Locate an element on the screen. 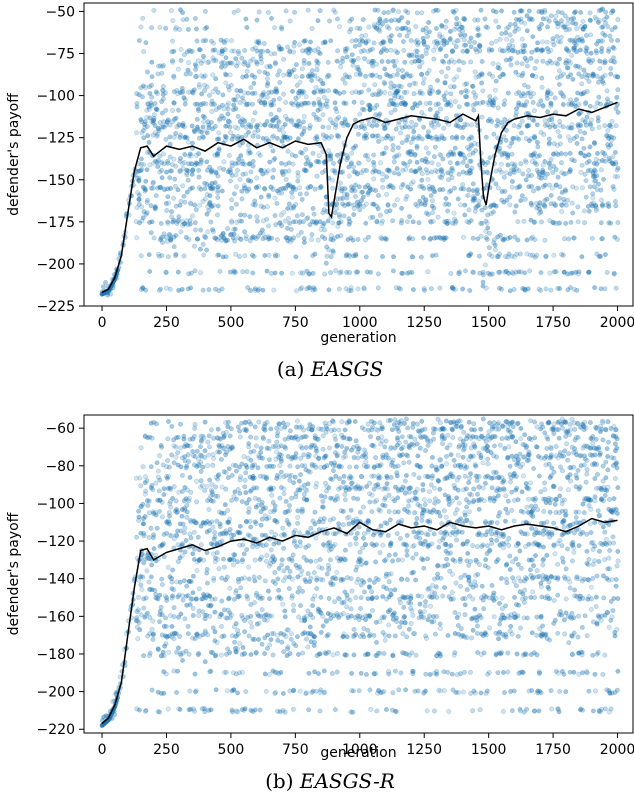  x-tick-label: 1250 is located at coordinates (424, 323).